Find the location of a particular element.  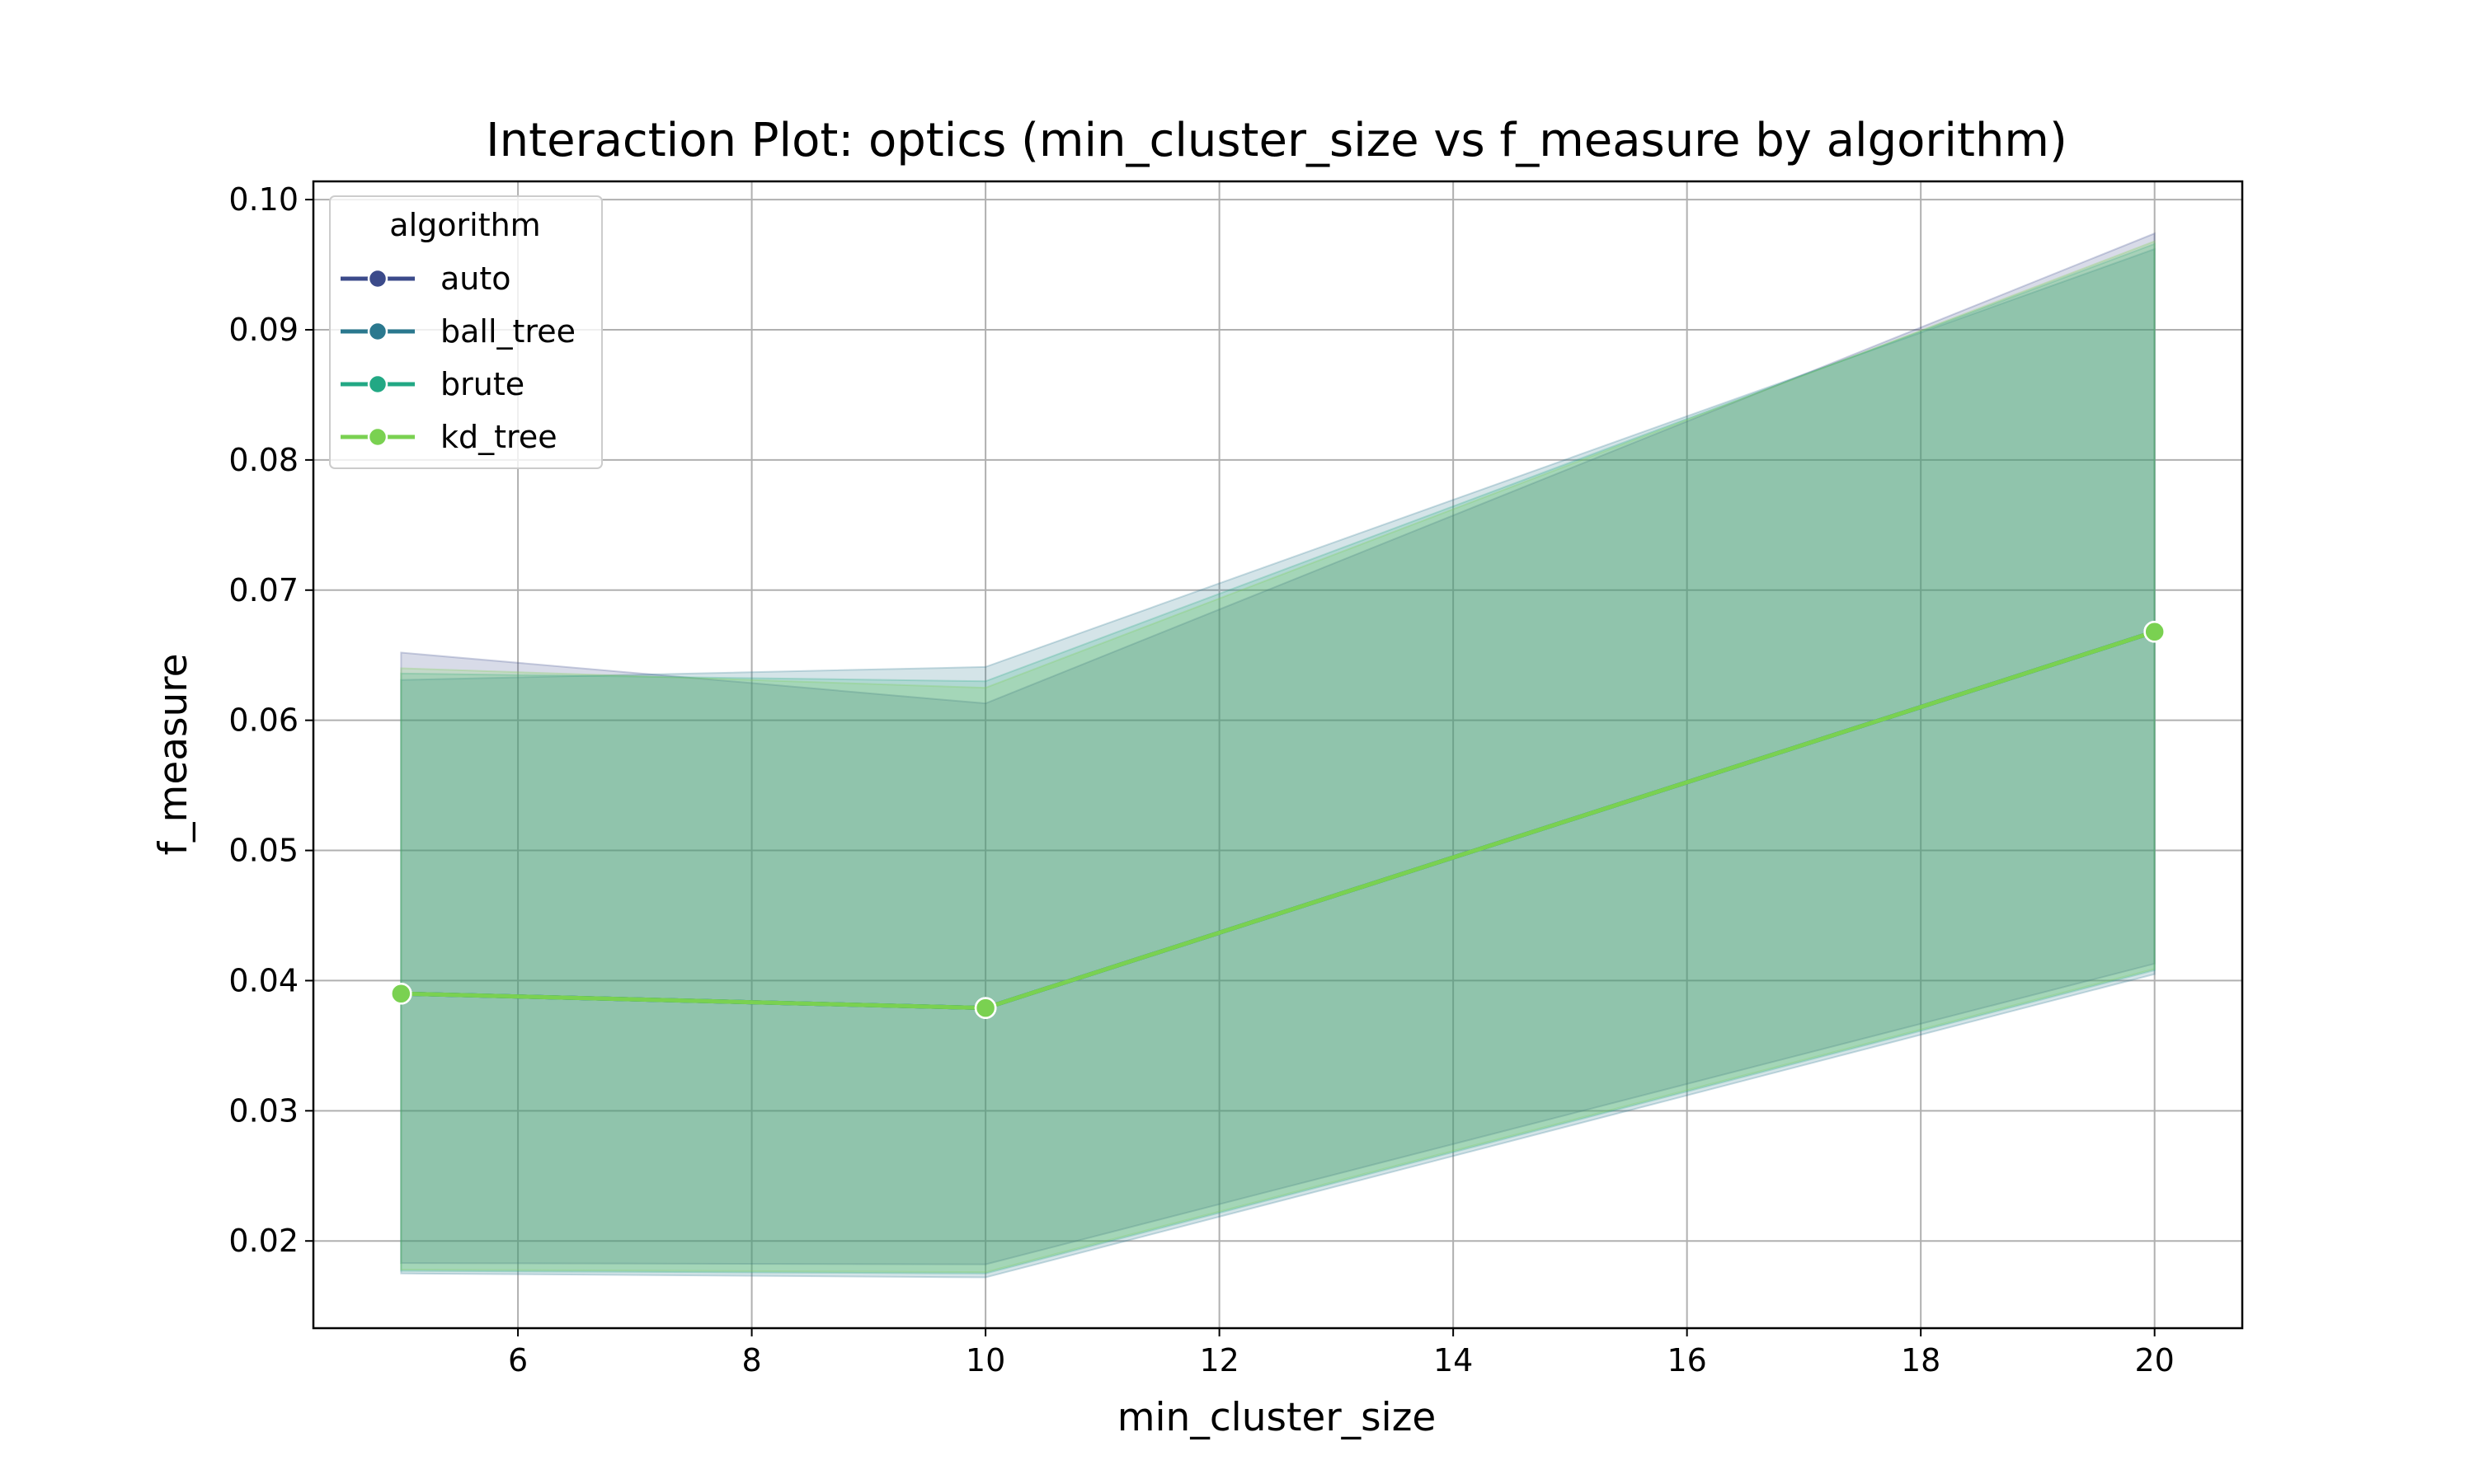

legend-box is located at coordinates (466, 332).